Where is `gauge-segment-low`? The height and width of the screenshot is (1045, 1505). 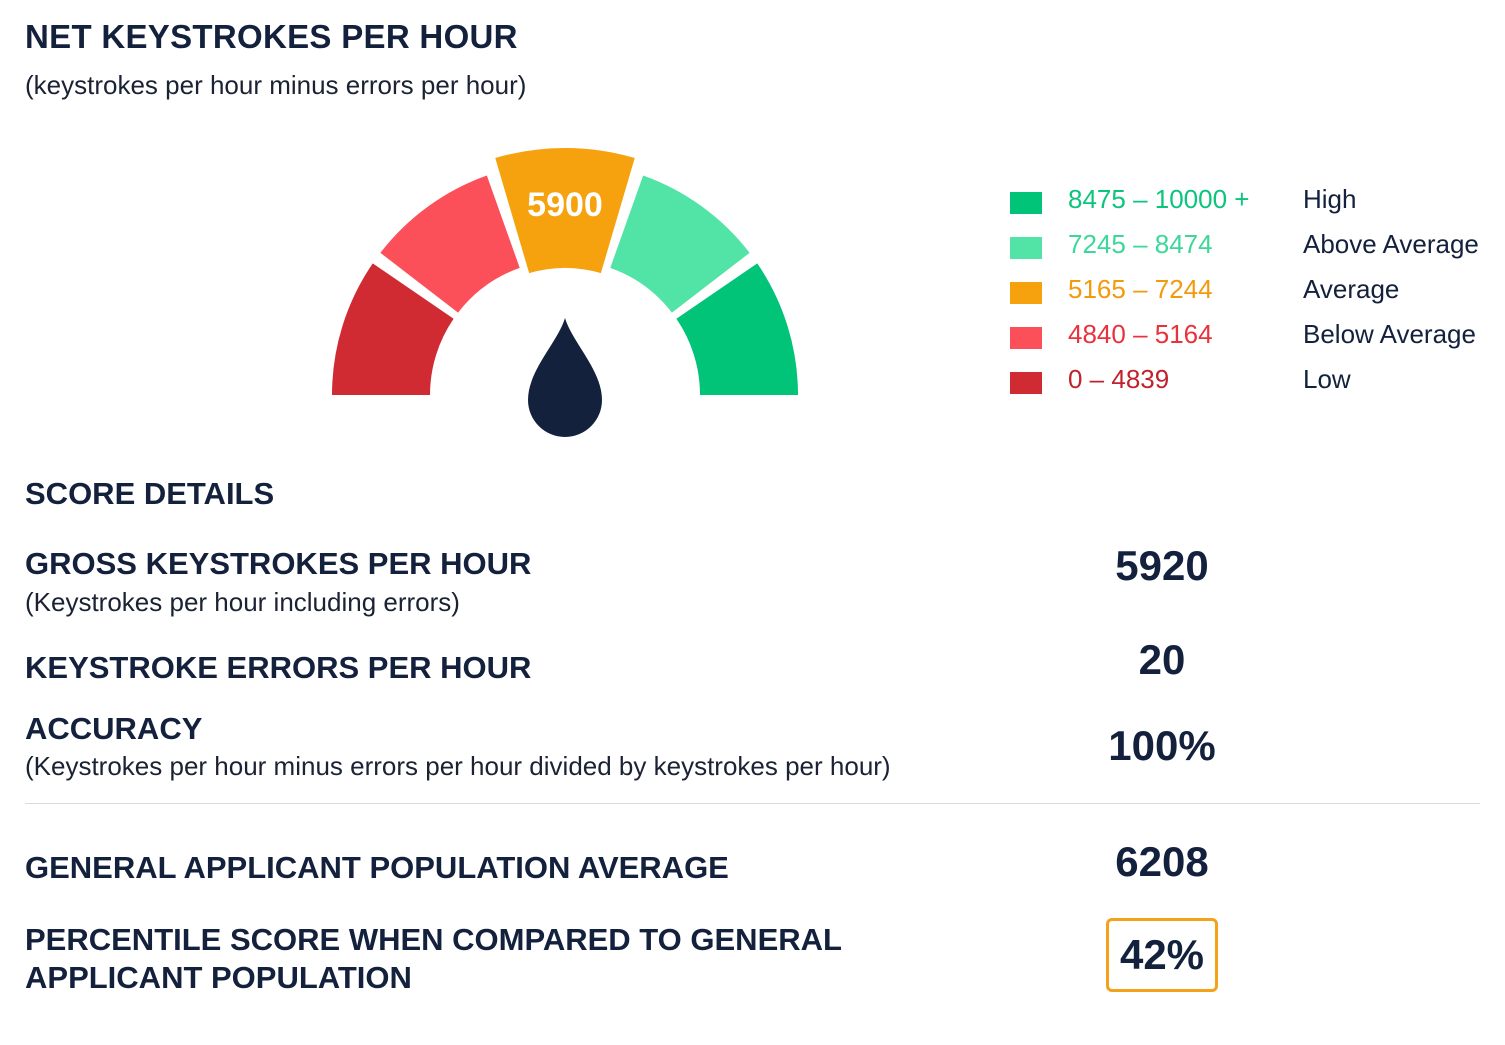 gauge-segment-low is located at coordinates (393, 329).